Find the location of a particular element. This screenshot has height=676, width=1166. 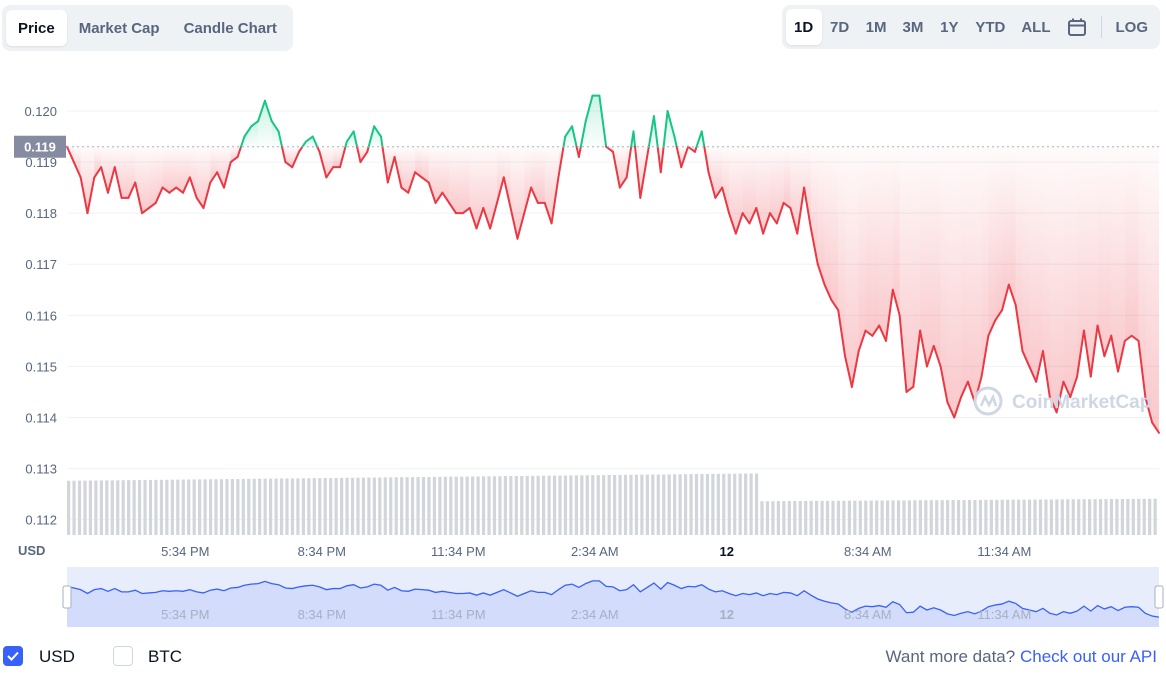

range-1y-button: 1Y is located at coordinates (949, 27).